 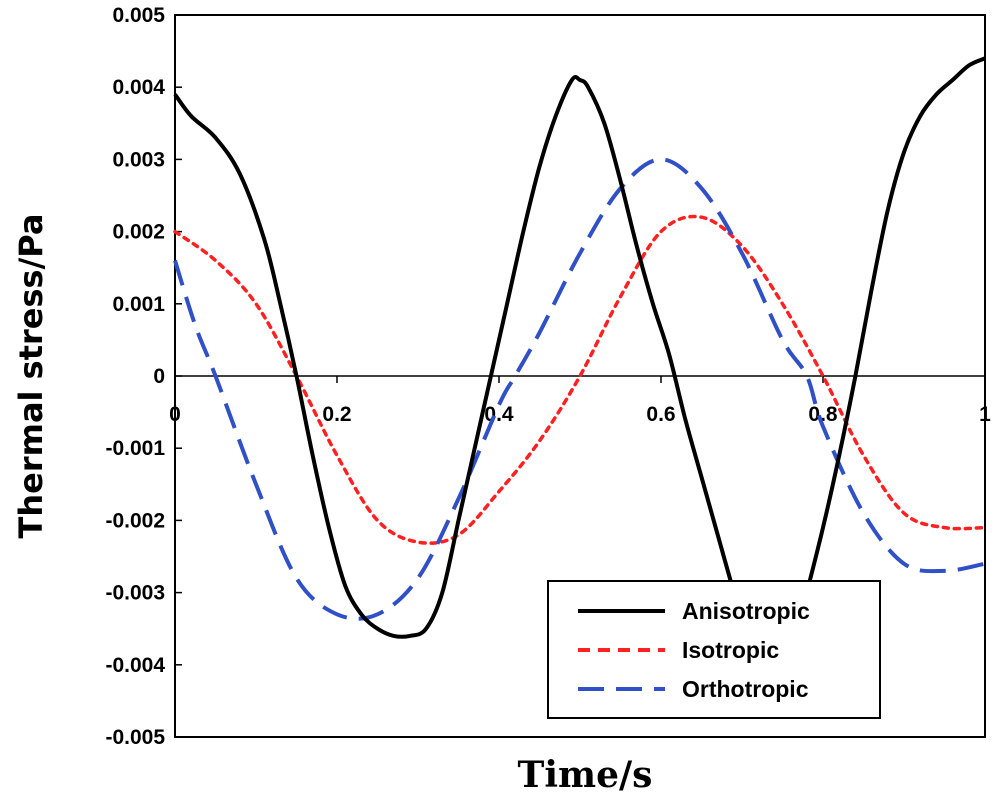 I want to click on legend-label-orthotropic: Orthotropic, so click(x=745, y=689).